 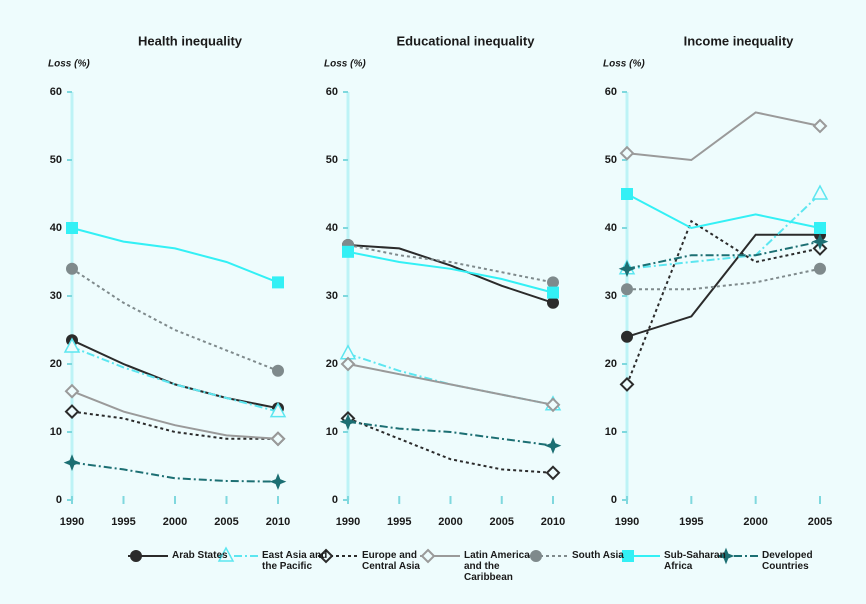 What do you see at coordinates (497, 566) in the screenshot?
I see `legend-label: Latin America and the Caribbean` at bounding box center [497, 566].